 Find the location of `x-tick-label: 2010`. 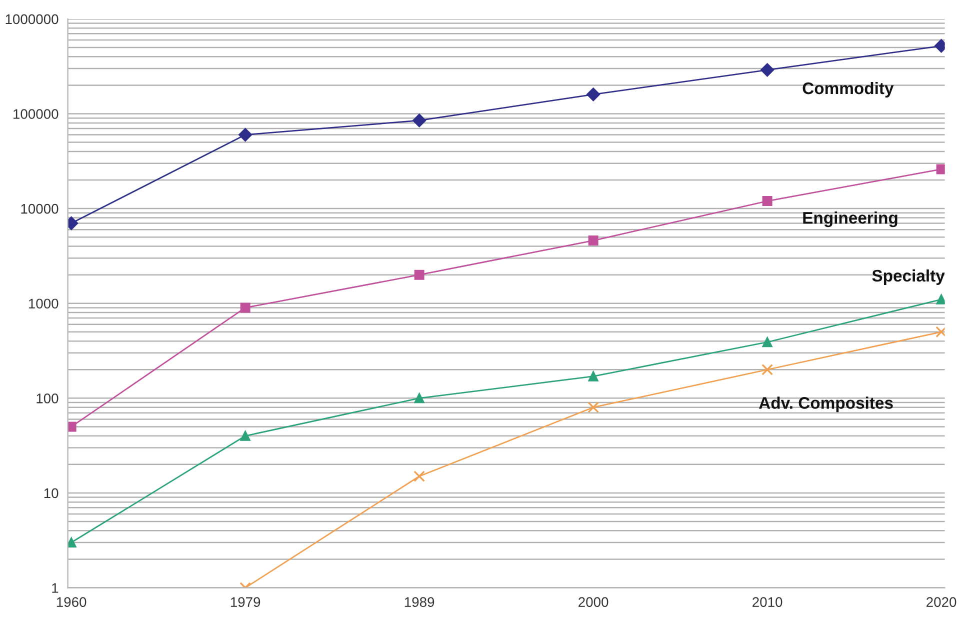

x-tick-label: 2010 is located at coordinates (767, 602).